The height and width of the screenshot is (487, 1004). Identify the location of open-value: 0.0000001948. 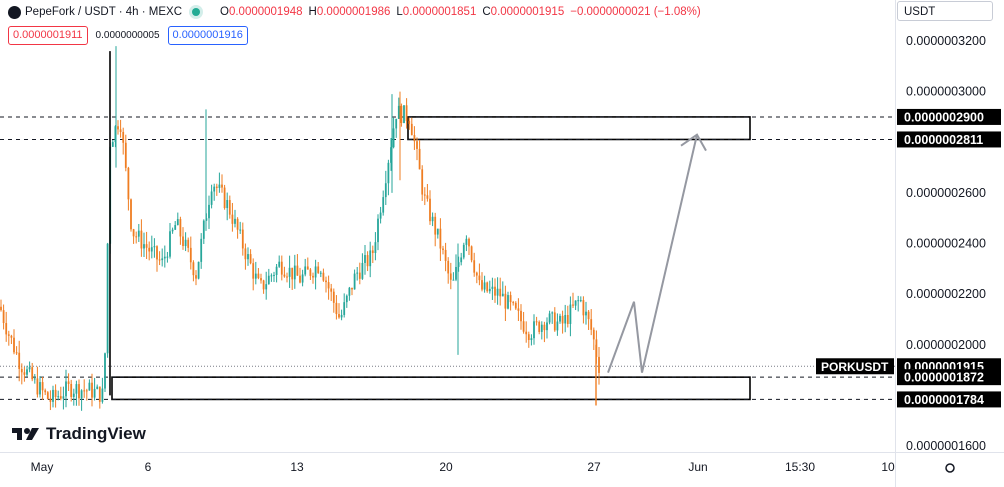
(265, 12).